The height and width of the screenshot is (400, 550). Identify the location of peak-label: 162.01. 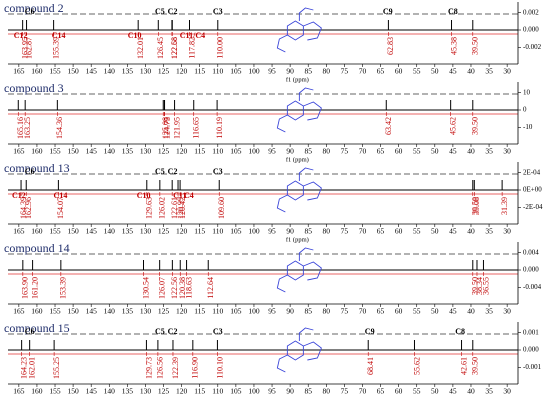
(31, 368).